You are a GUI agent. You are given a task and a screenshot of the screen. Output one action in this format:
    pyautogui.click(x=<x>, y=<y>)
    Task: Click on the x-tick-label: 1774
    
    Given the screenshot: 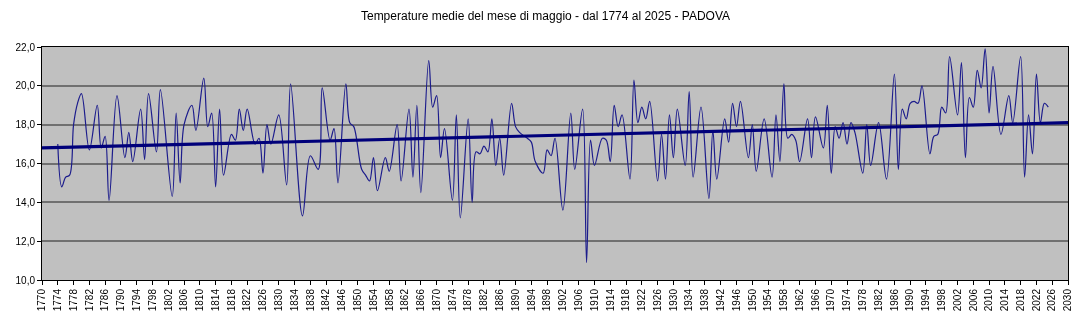 What is the action you would take?
    pyautogui.click(x=58, y=300)
    